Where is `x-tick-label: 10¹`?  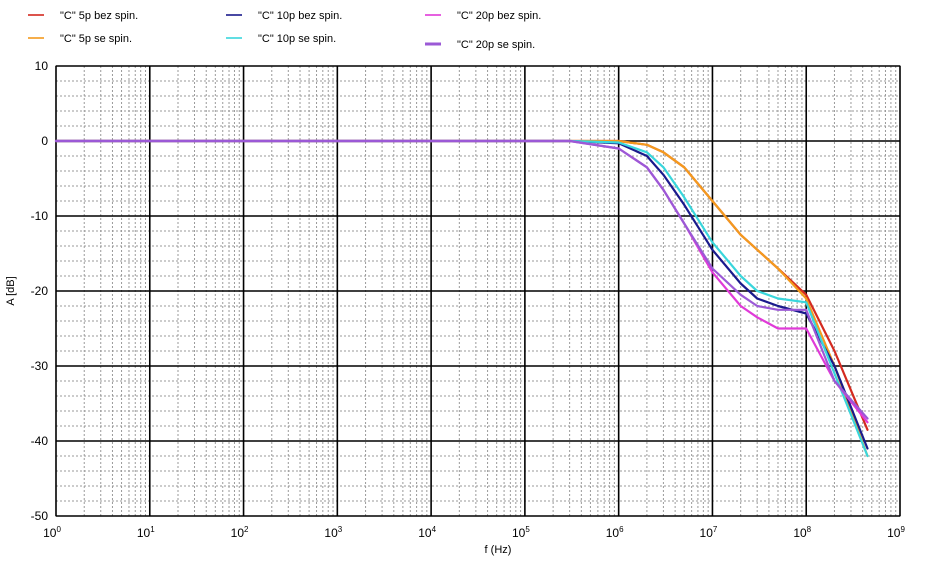
x-tick-label: 10¹ is located at coordinates (146, 532).